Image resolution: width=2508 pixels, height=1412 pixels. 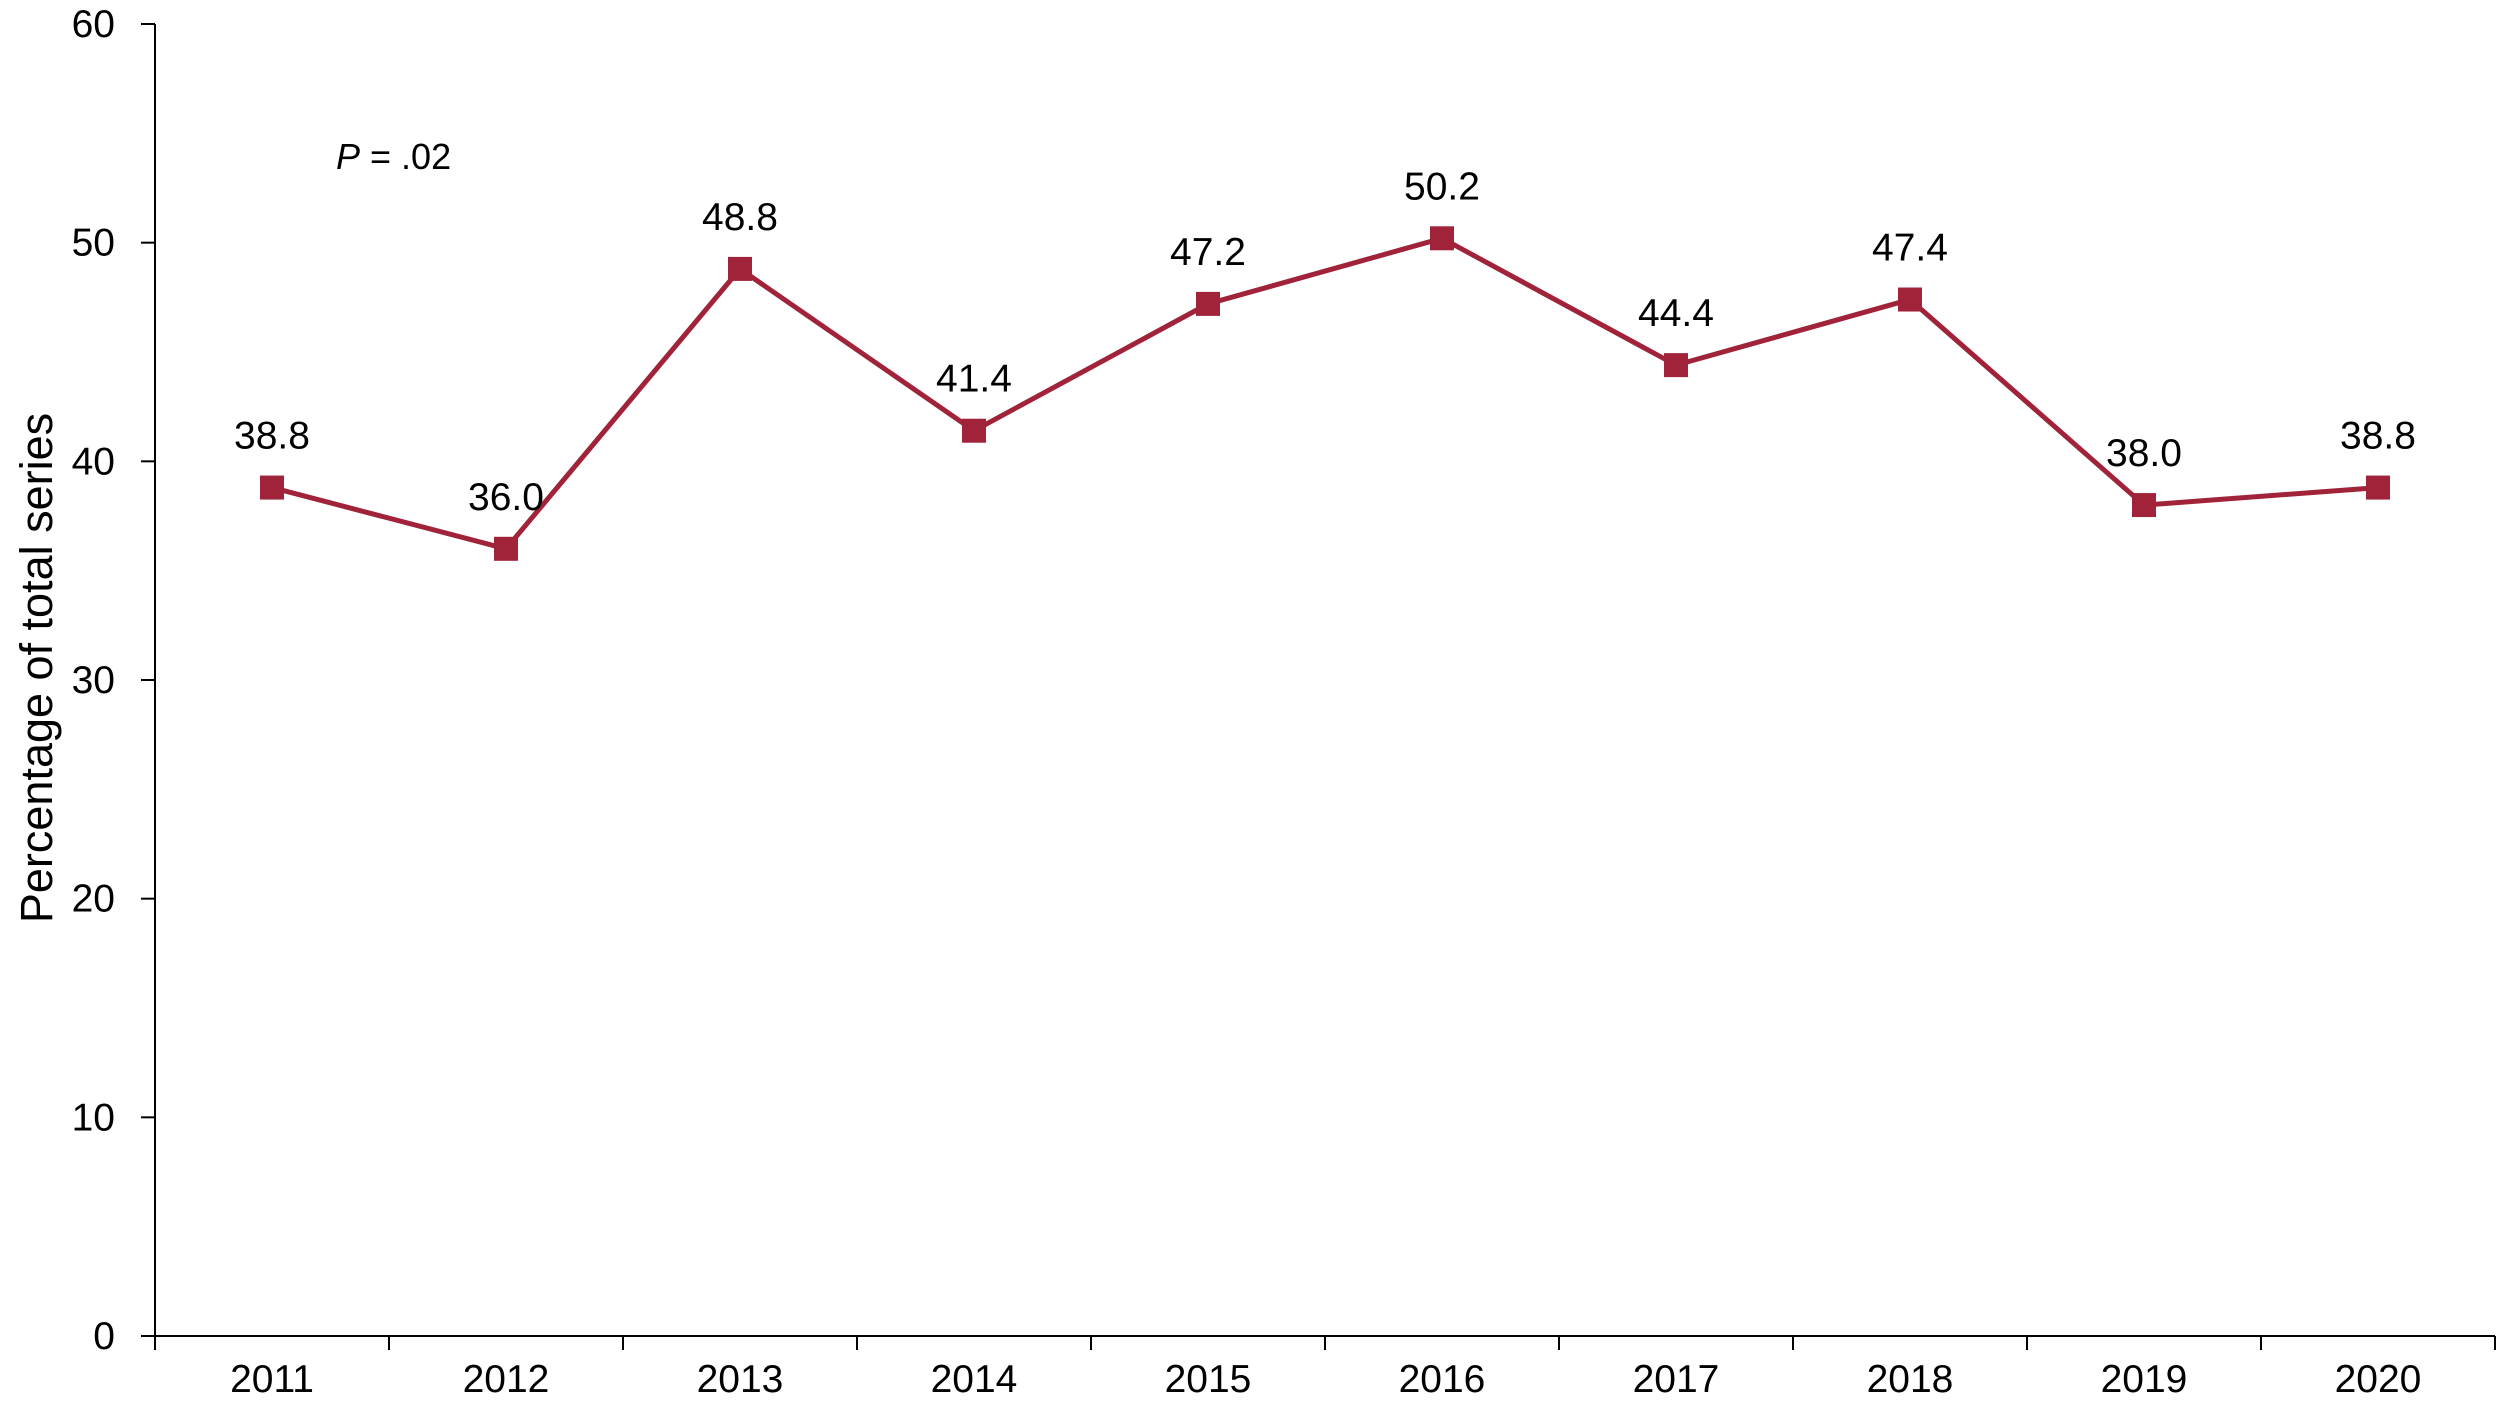 I want to click on x-tick-label: 2011, so click(x=272, y=1379).